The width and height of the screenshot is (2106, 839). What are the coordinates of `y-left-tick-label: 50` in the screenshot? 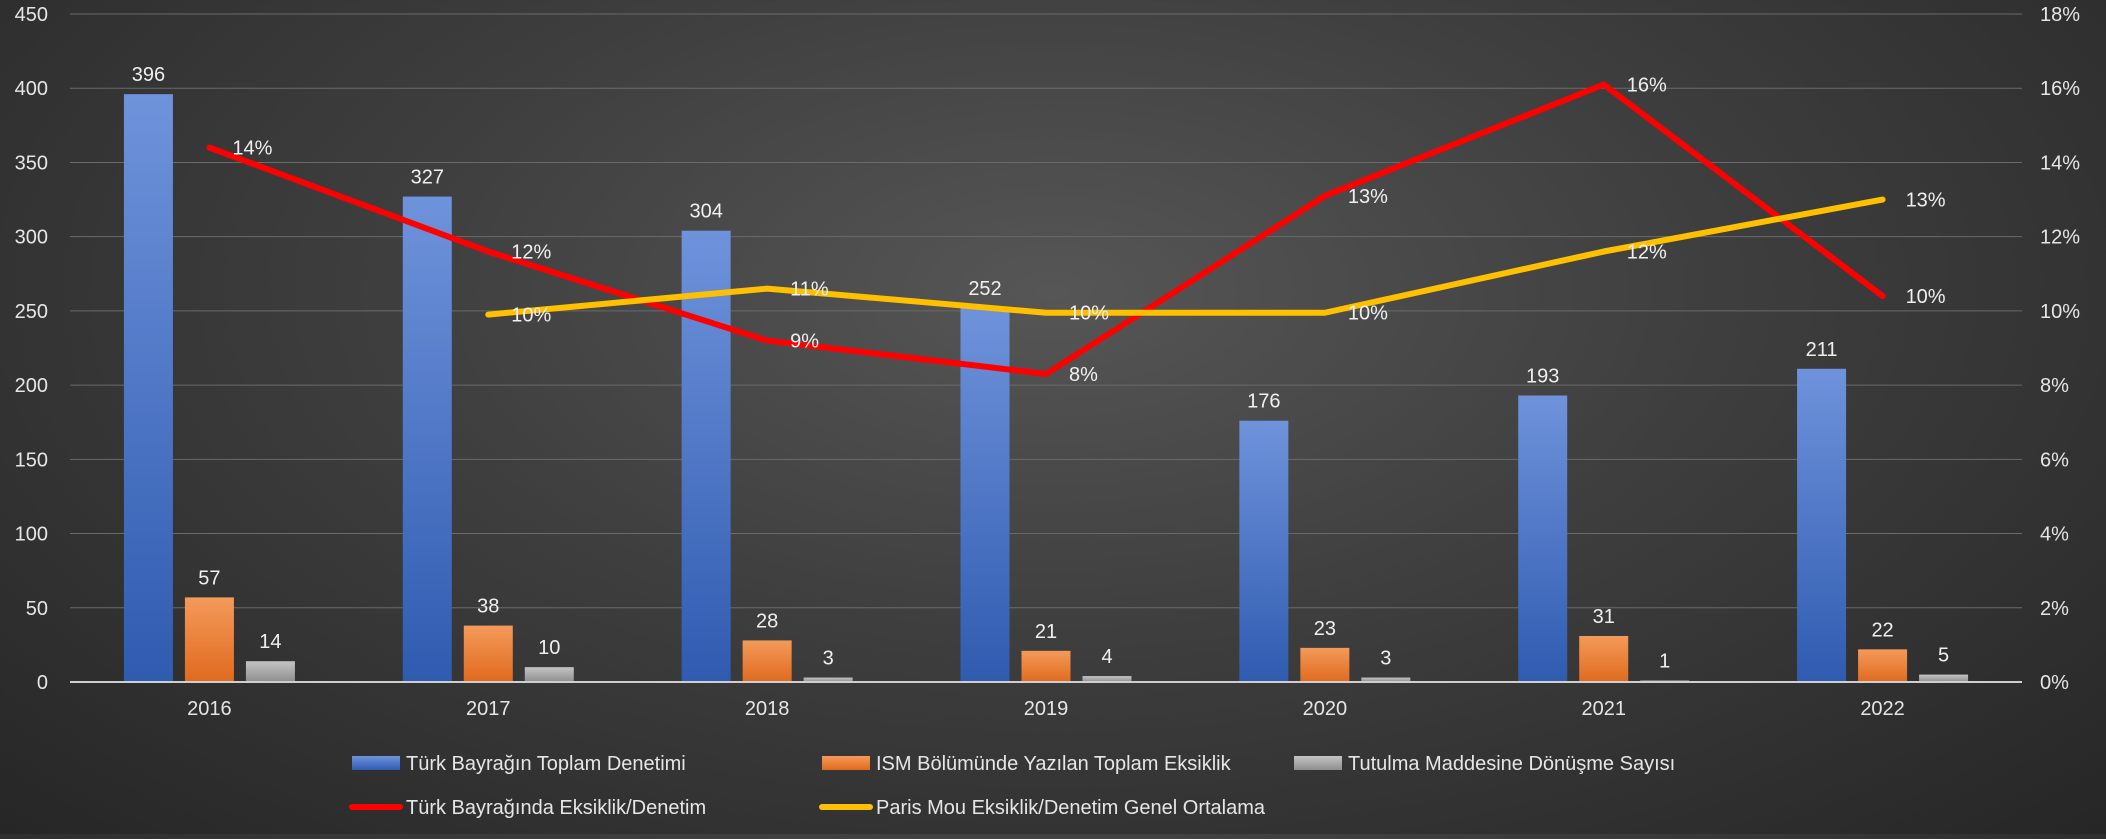 It's located at (37, 609).